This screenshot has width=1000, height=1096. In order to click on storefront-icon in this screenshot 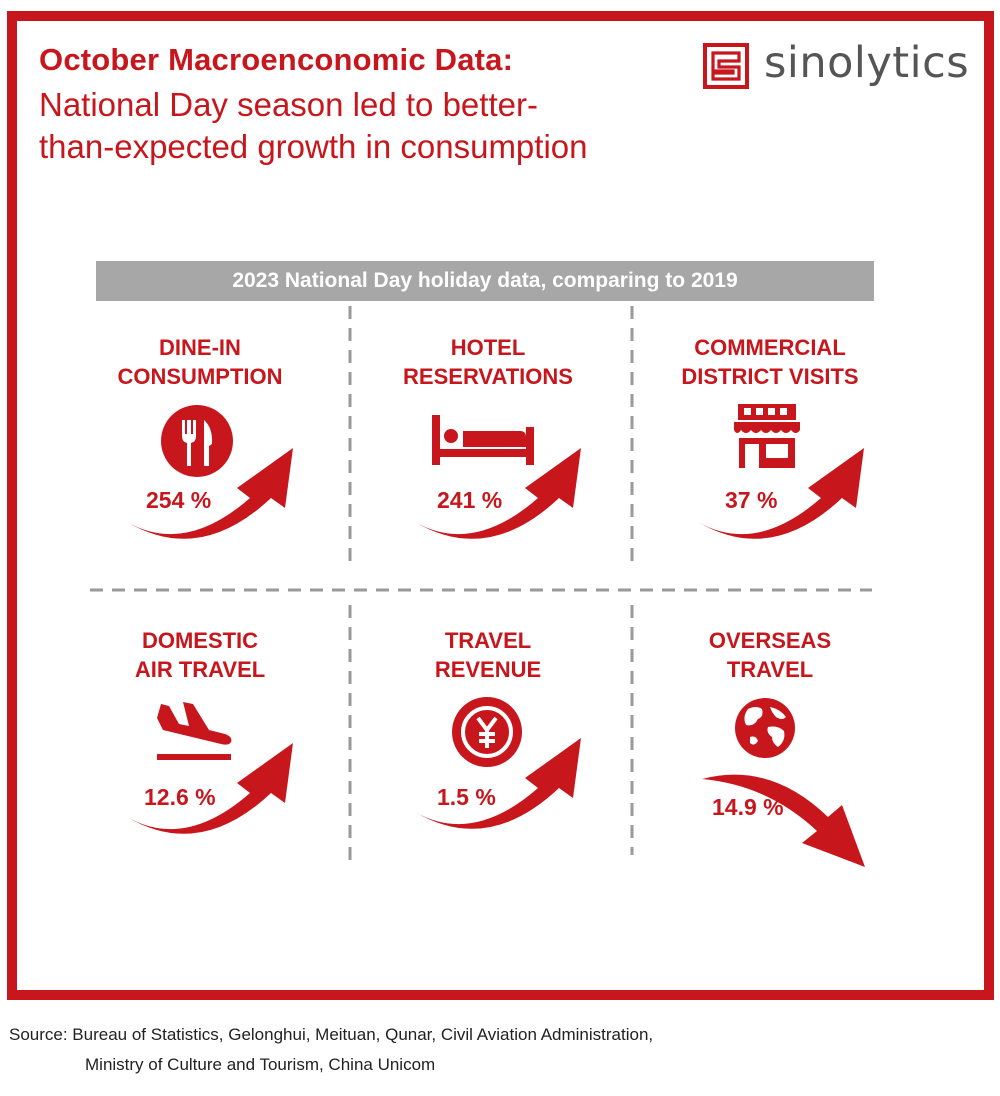, I will do `click(767, 436)`.